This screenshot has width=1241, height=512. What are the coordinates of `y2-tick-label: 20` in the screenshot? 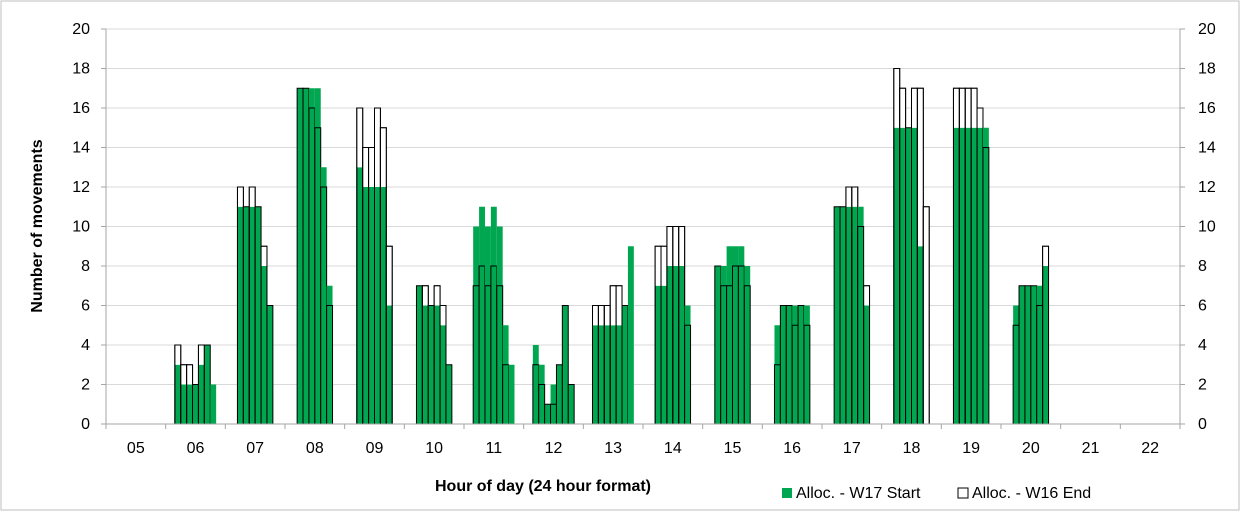 It's located at (1207, 29).